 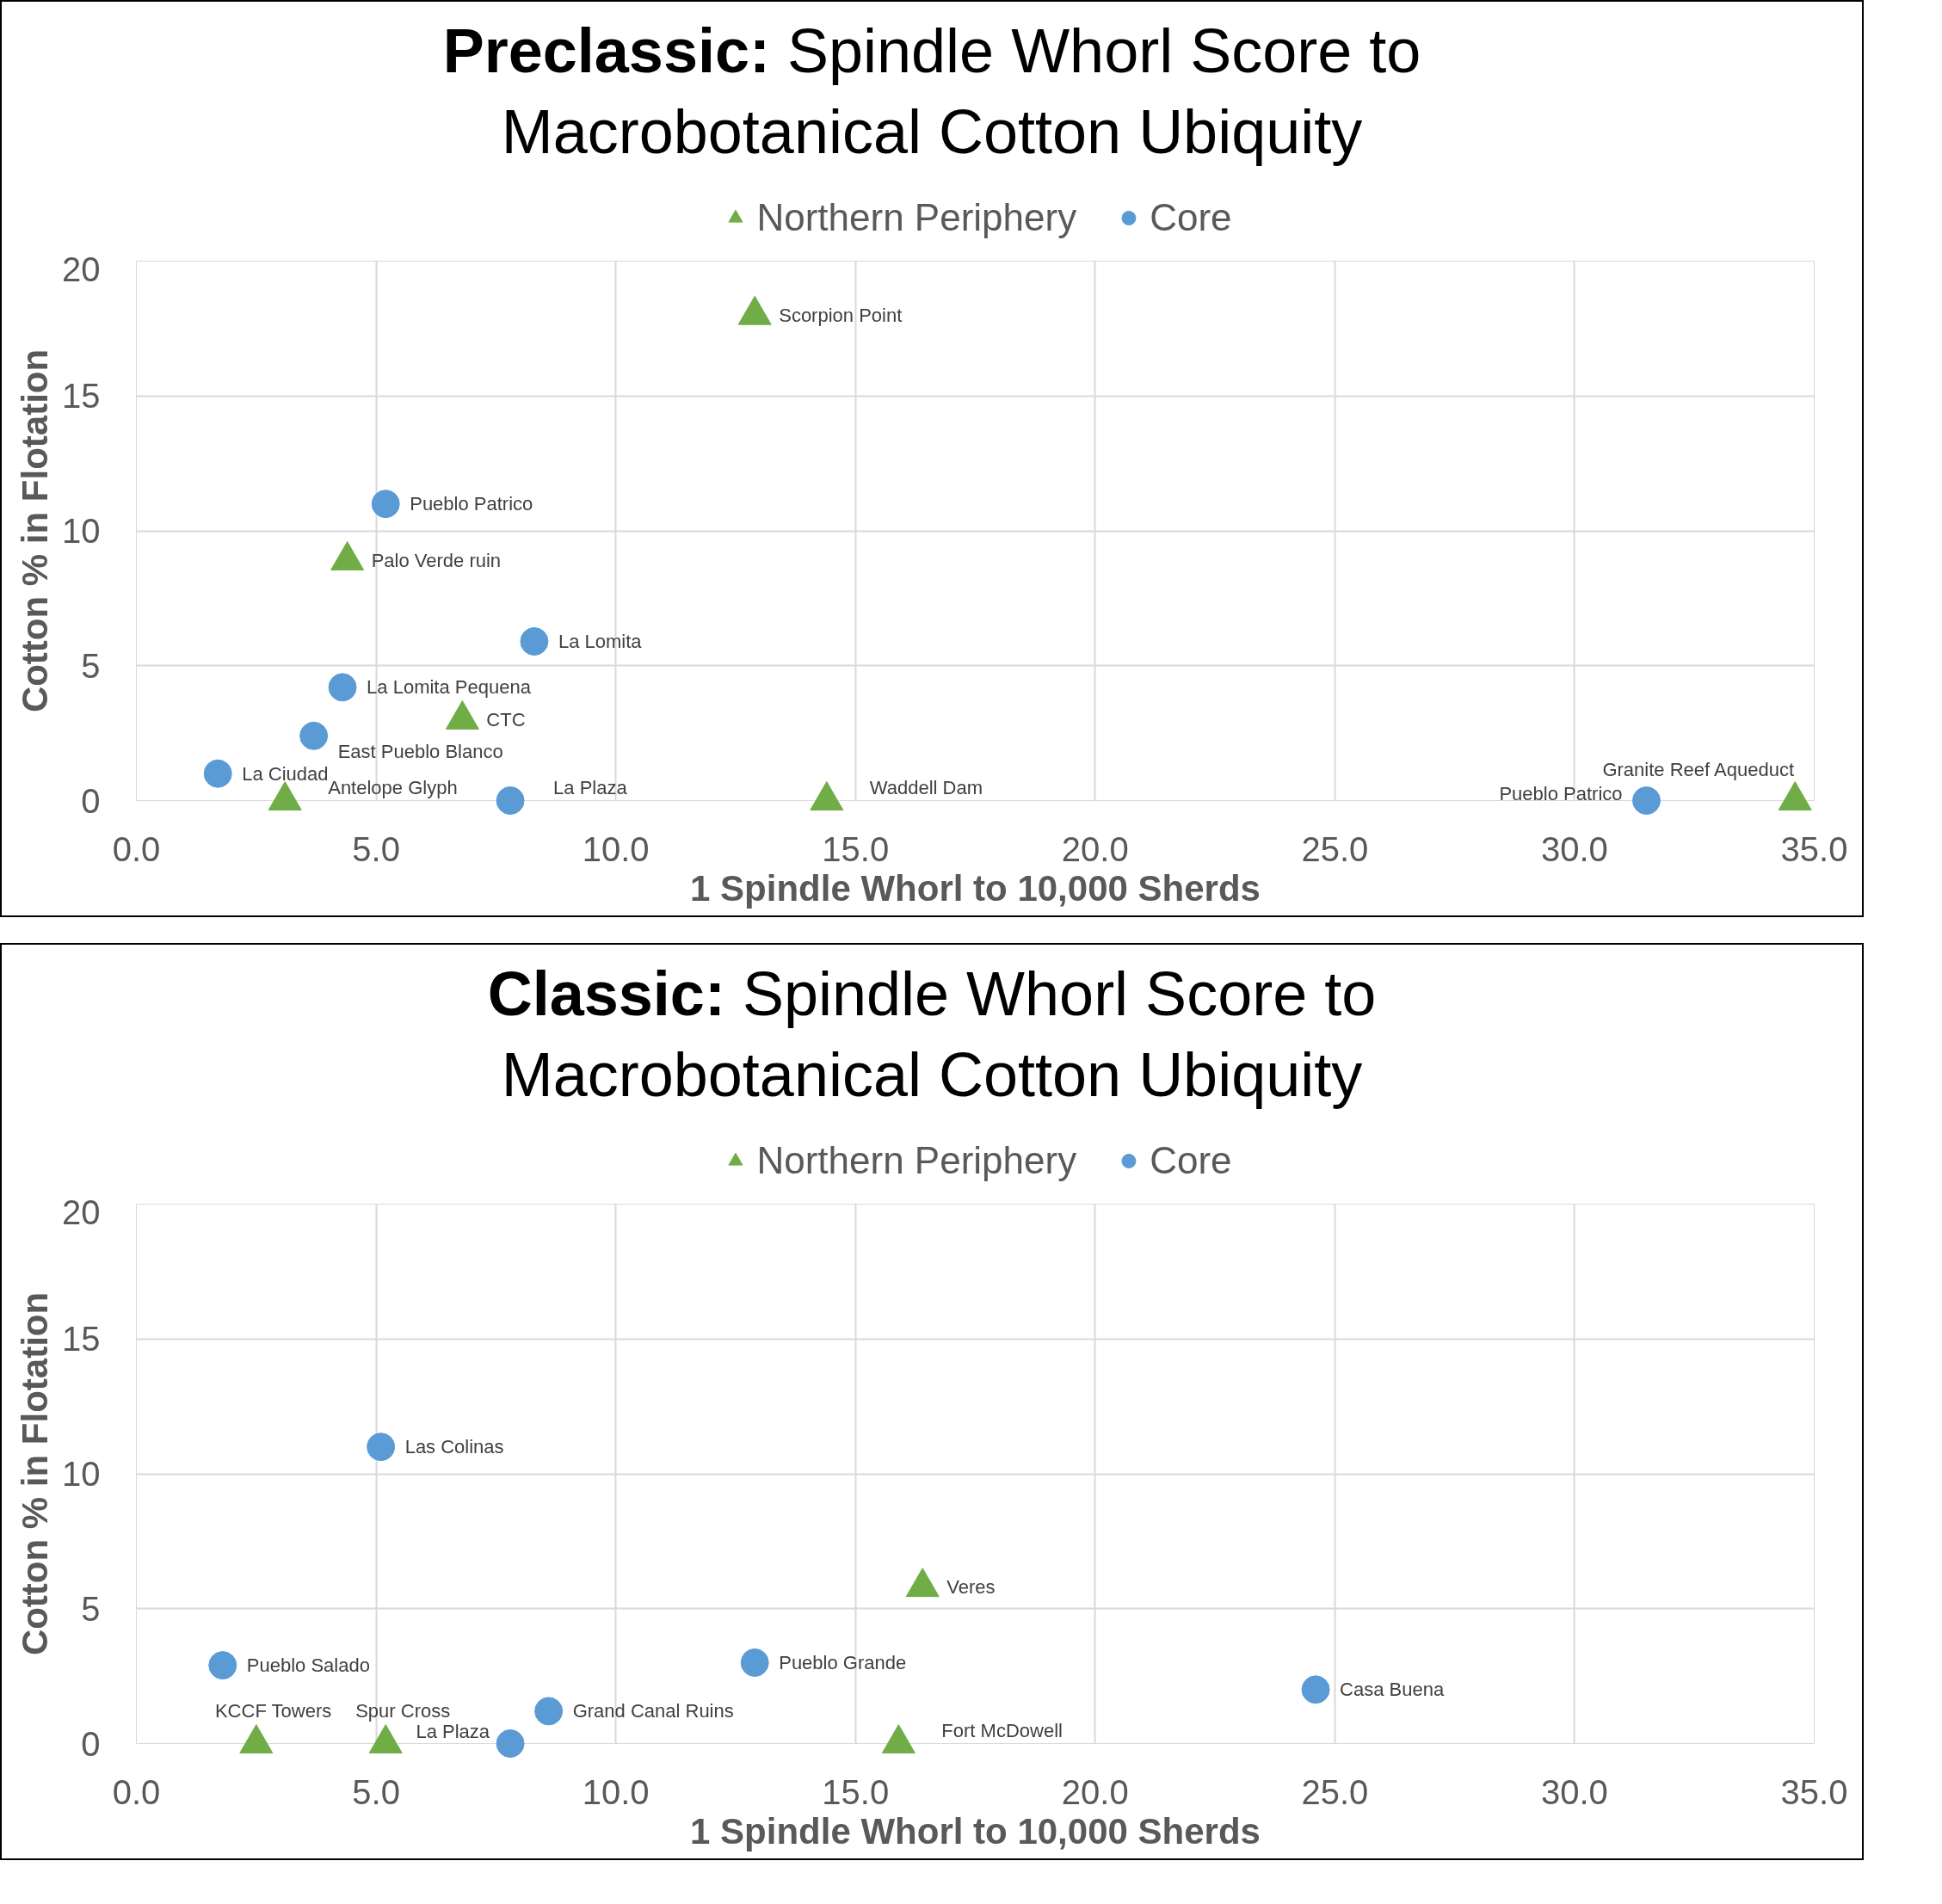 I want to click on data-label: Waddell Dam, so click(x=926, y=787).